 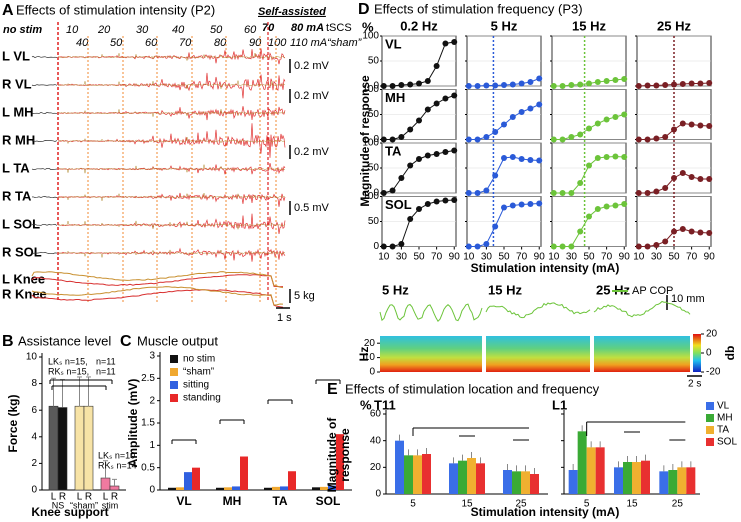 What do you see at coordinates (23, 278) in the screenshot?
I see `trace-label: L Knee` at bounding box center [23, 278].